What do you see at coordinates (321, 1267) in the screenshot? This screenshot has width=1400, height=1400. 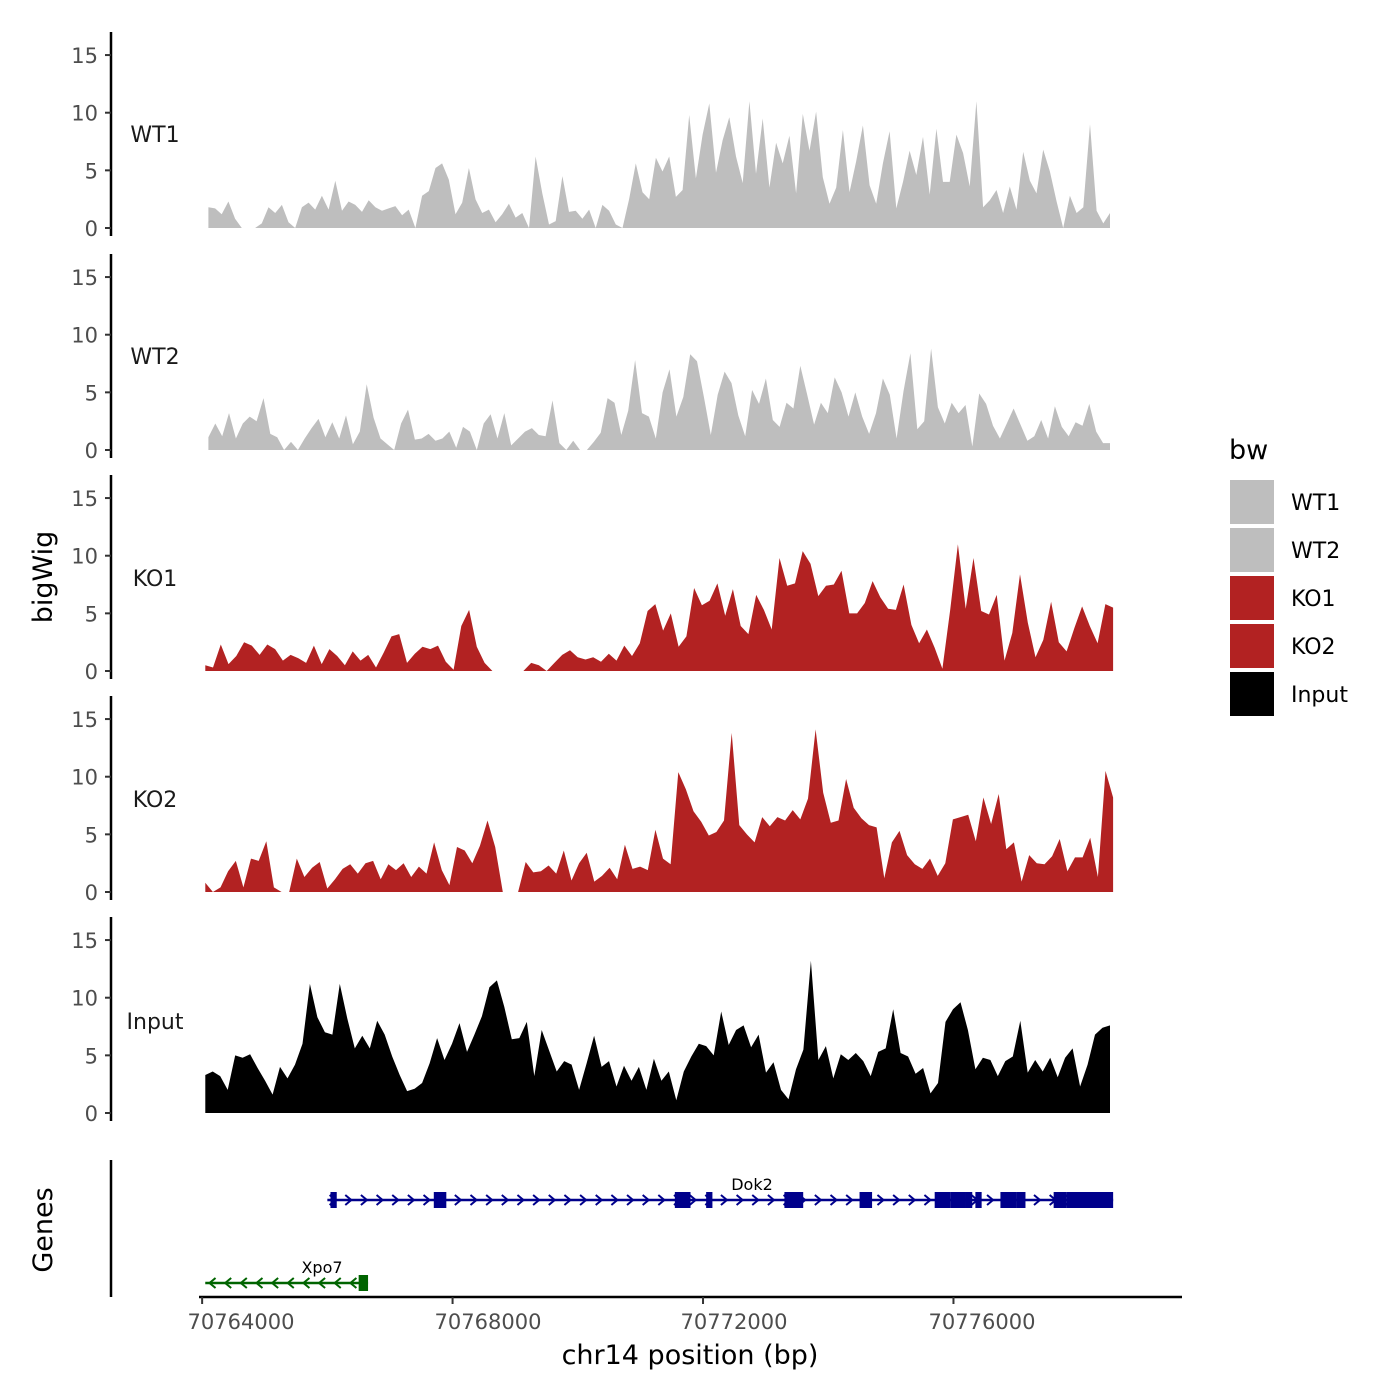 I see `gene-label-xpo7: Xpo7` at bounding box center [321, 1267].